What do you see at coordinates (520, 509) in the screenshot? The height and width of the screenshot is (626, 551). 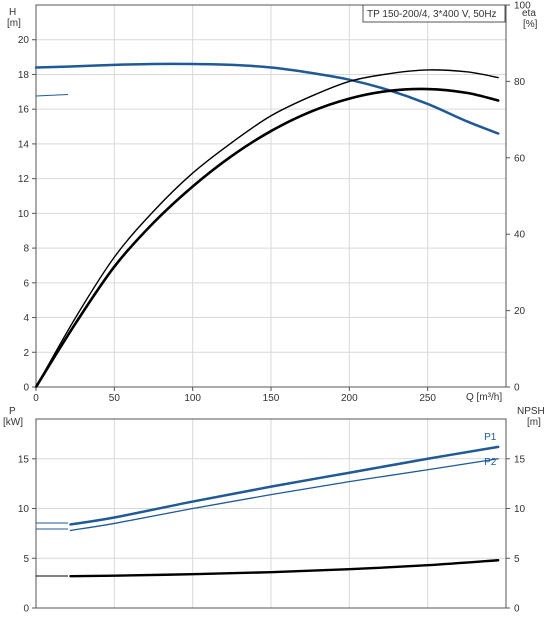 I see `bottom-right-tick-label: 10` at bounding box center [520, 509].